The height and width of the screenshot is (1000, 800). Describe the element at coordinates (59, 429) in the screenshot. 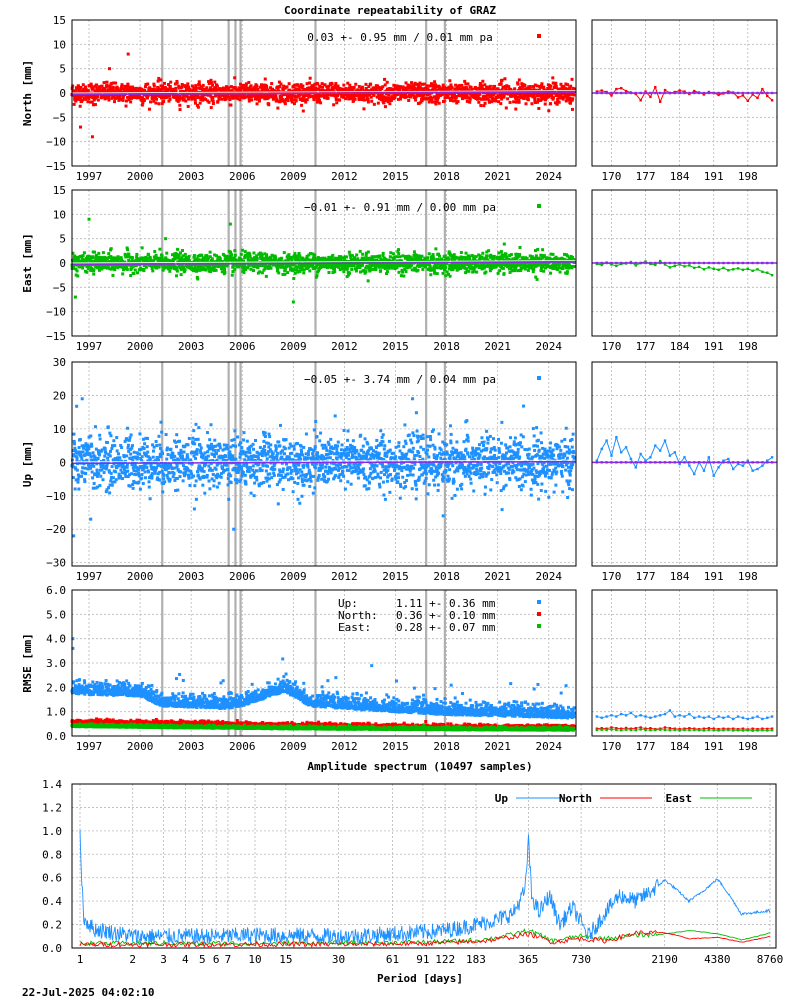

I see `y-tick-label: 10` at that location.